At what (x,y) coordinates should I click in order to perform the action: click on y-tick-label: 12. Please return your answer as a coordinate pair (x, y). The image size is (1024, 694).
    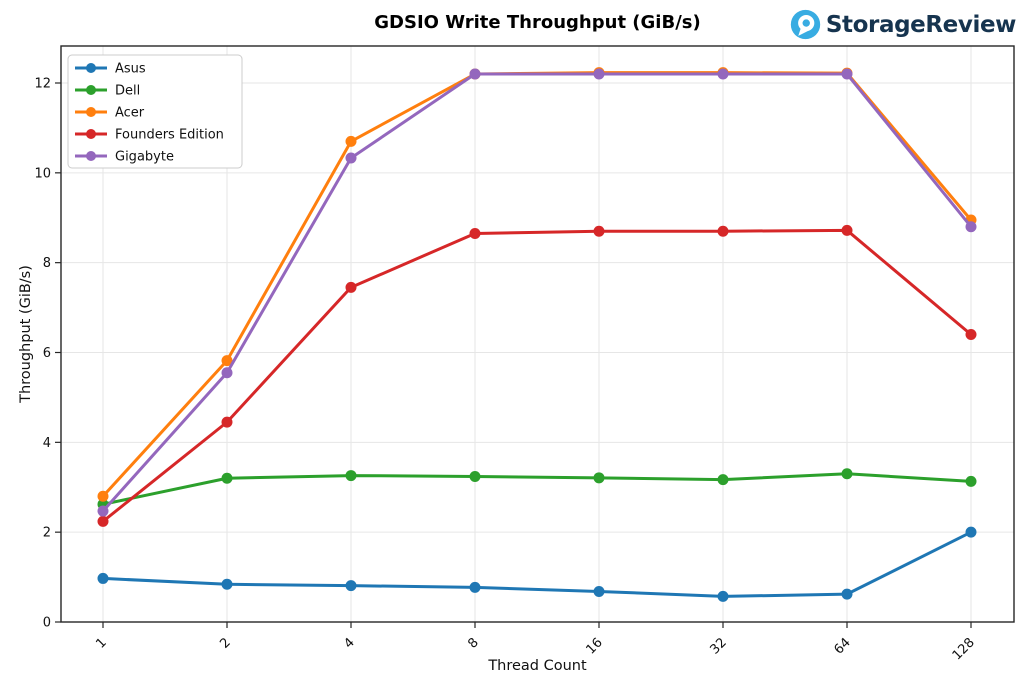
    Looking at the image, I should click on (42, 84).